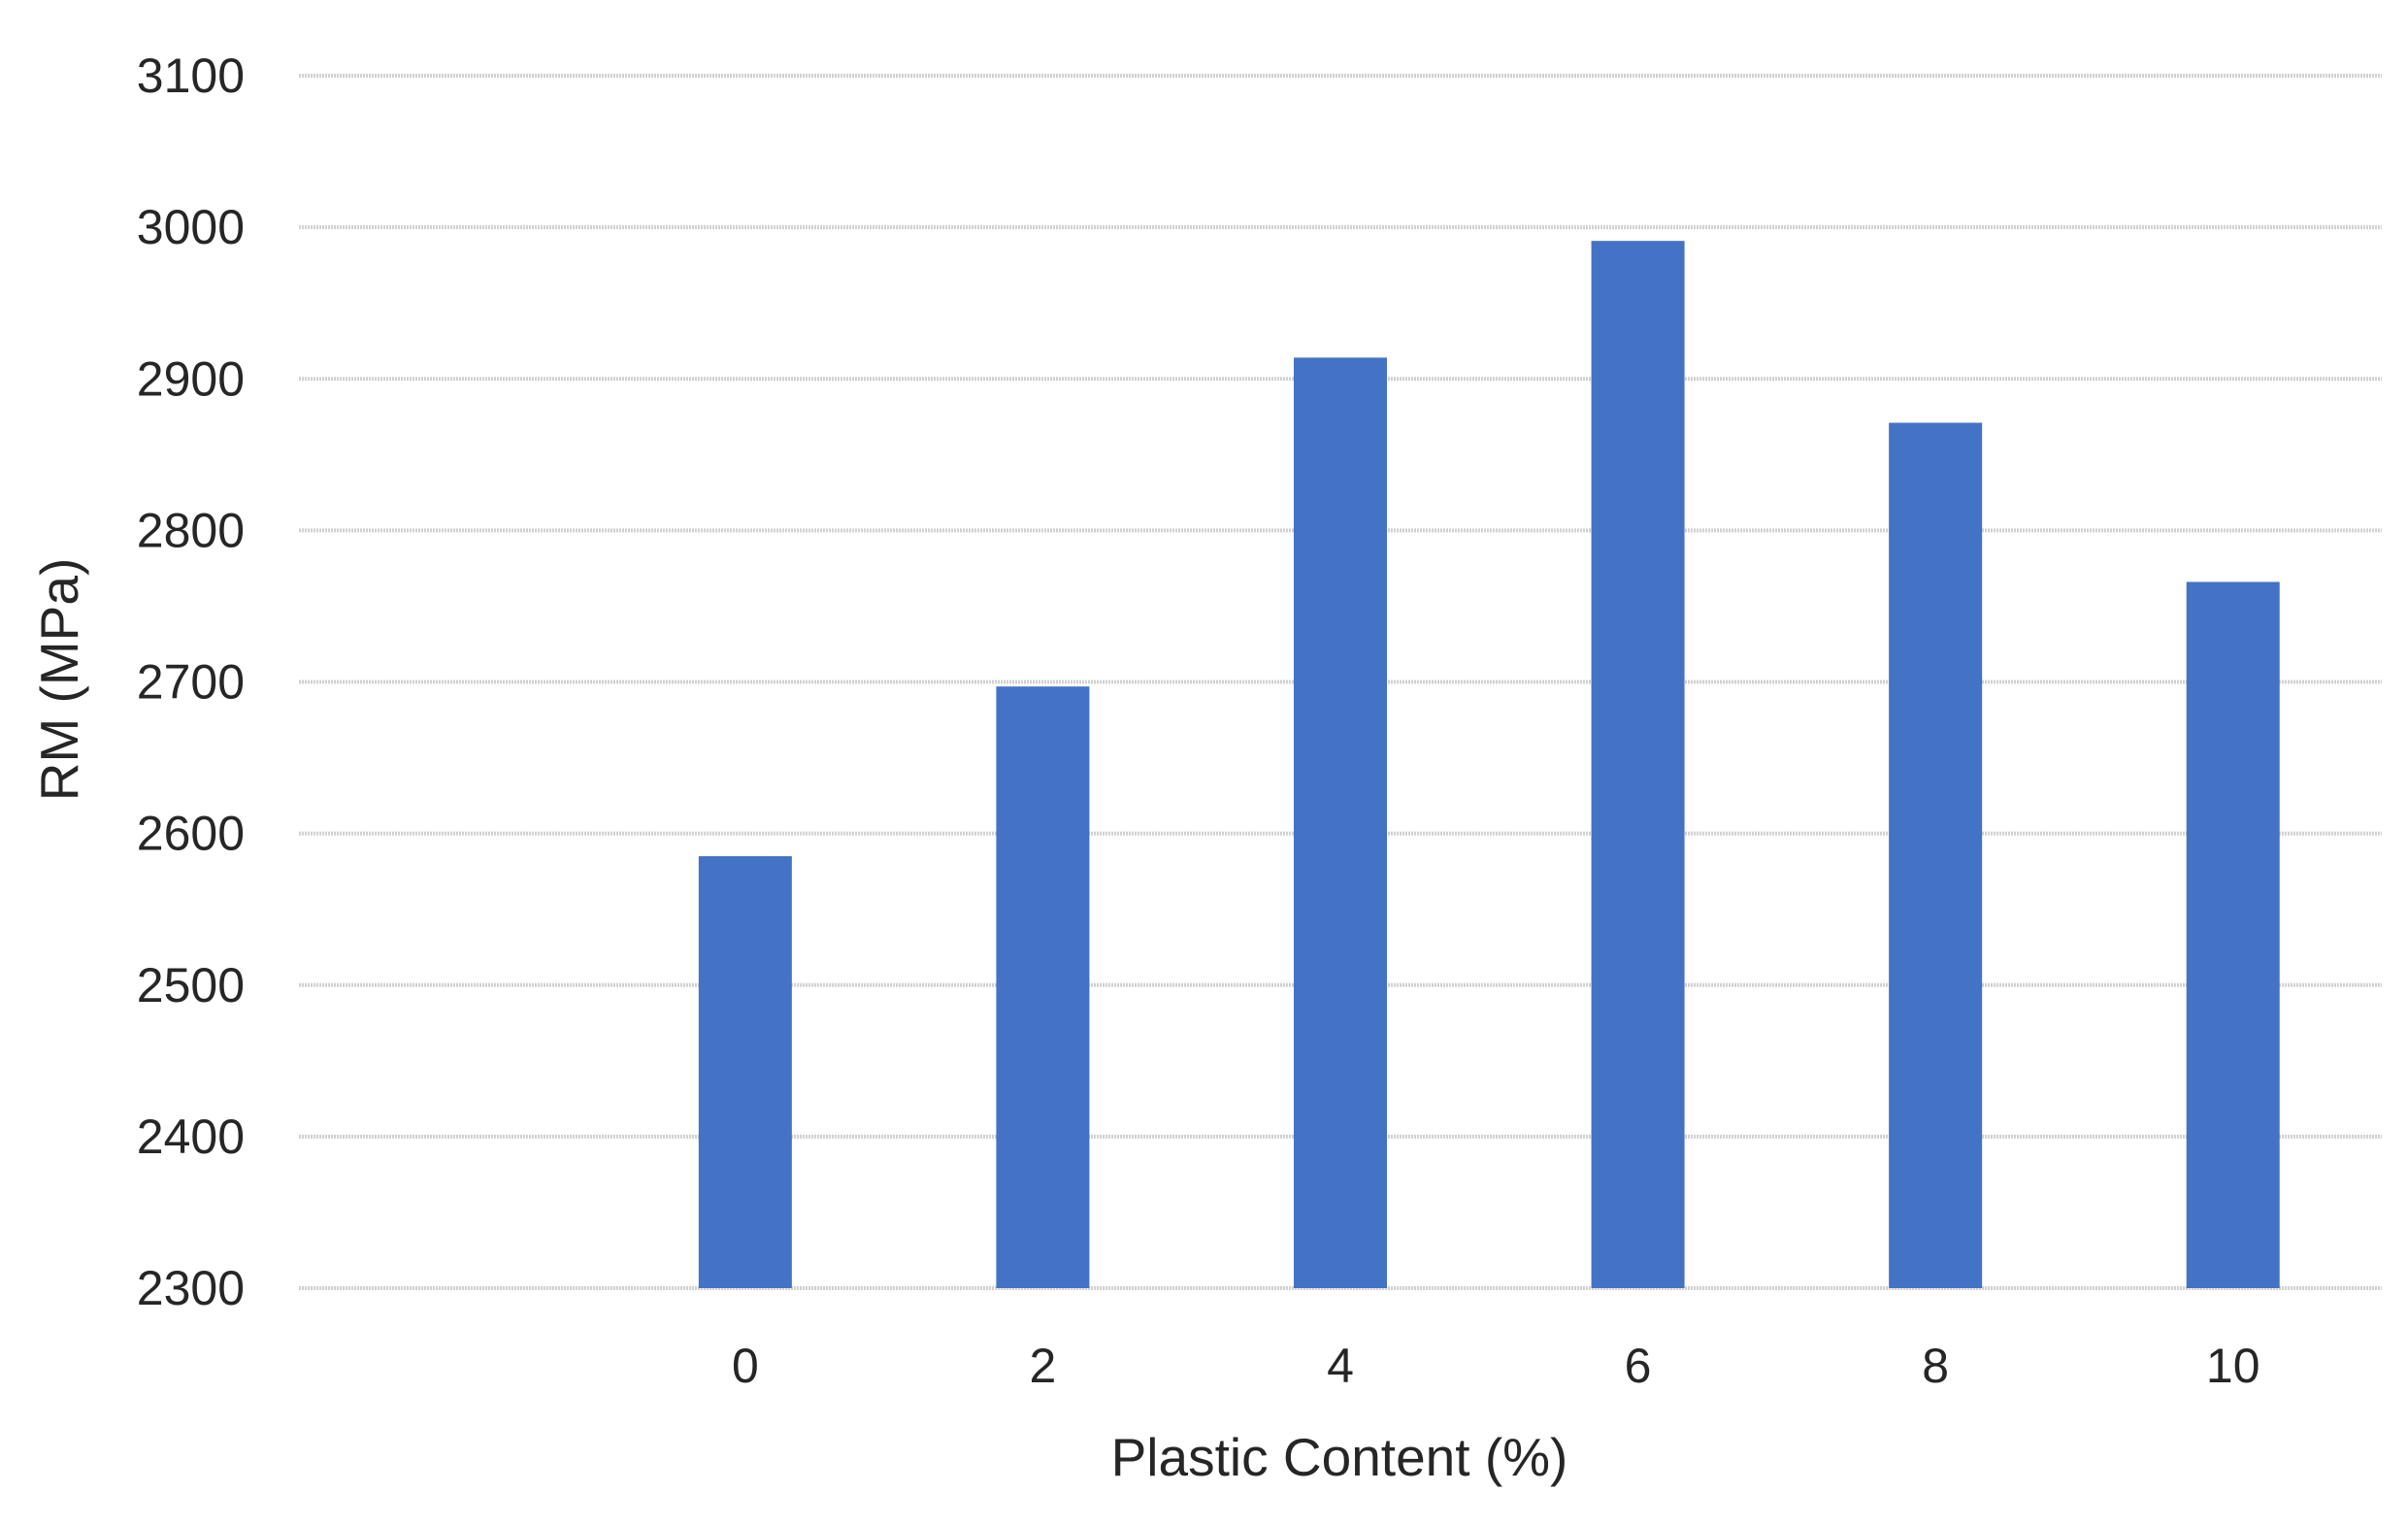  Describe the element at coordinates (191, 834) in the screenshot. I see `y-tick-label: 2600` at that location.